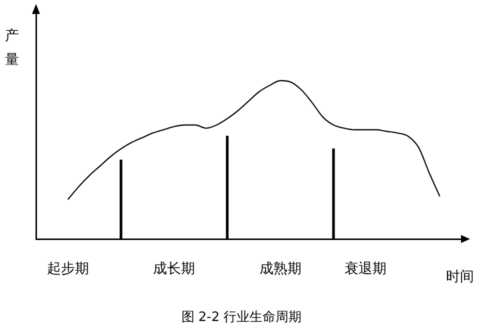 This screenshot has width=483, height=331. I want to click on x-tick-label: 成熟期, so click(280, 269).